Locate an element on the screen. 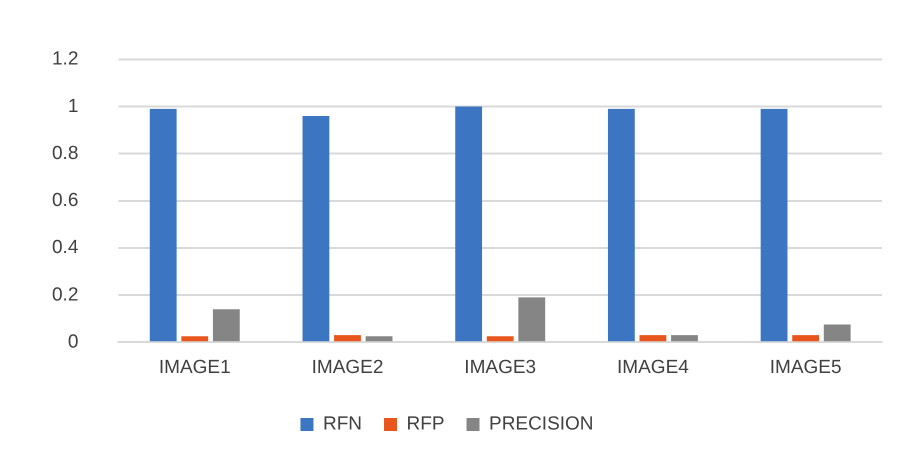  x-tick-label: IMAGE2 is located at coordinates (348, 367).